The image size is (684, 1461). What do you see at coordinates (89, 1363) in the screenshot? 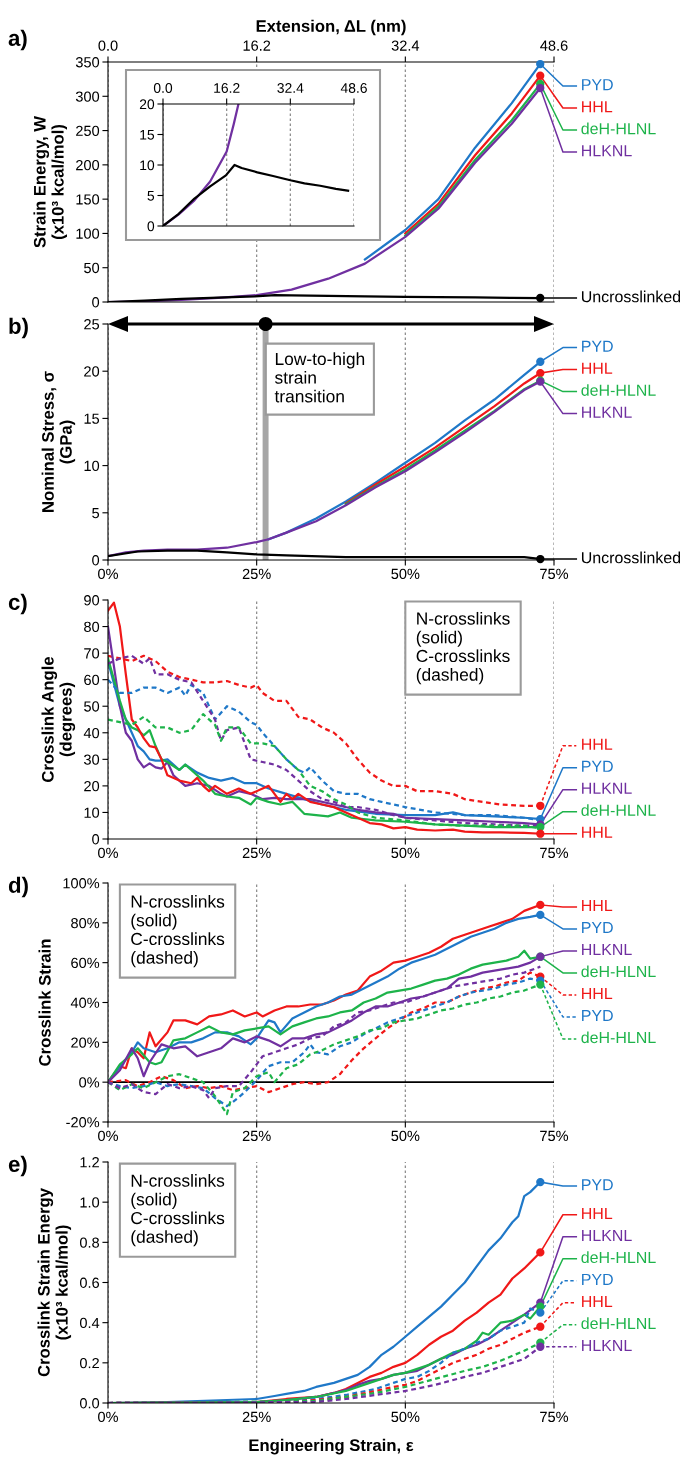
I see `y-tick-label: 0.2` at bounding box center [89, 1363].